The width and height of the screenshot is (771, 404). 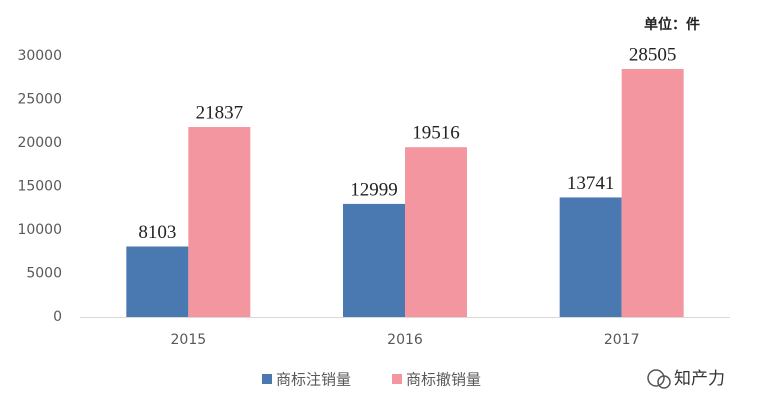 I want to click on value-label: 19516, so click(x=436, y=133).